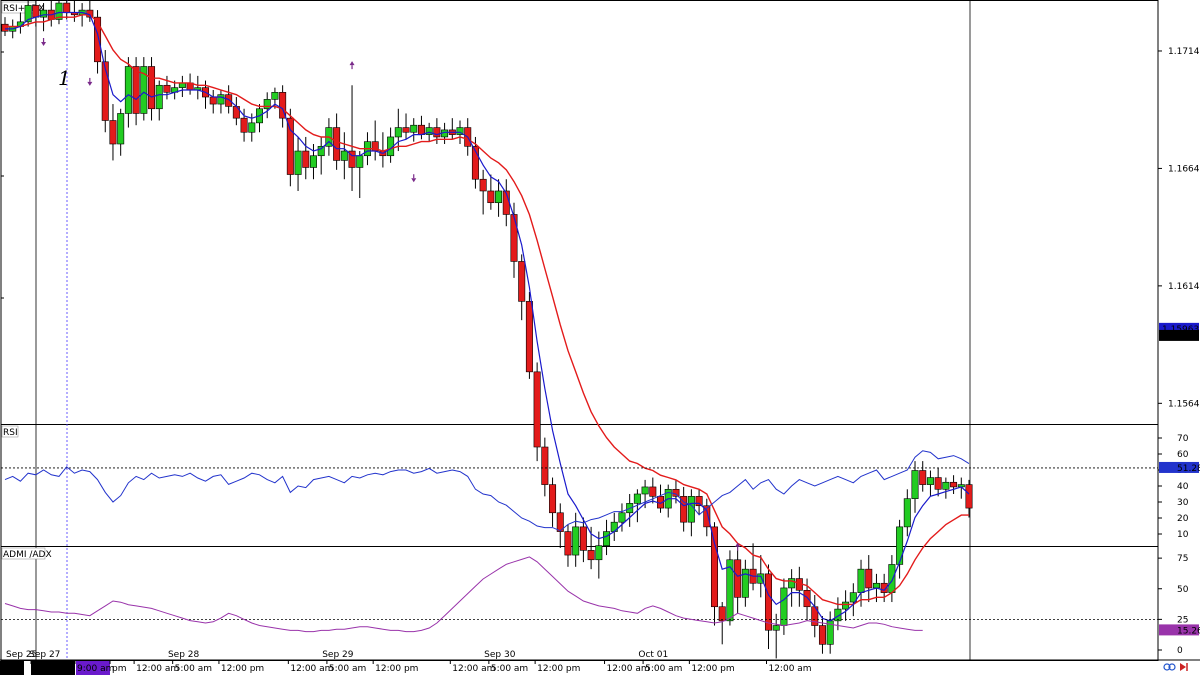 Image resolution: width=1200 pixels, height=675 pixels. I want to click on adx-tick-label: 75, so click(1182, 559).